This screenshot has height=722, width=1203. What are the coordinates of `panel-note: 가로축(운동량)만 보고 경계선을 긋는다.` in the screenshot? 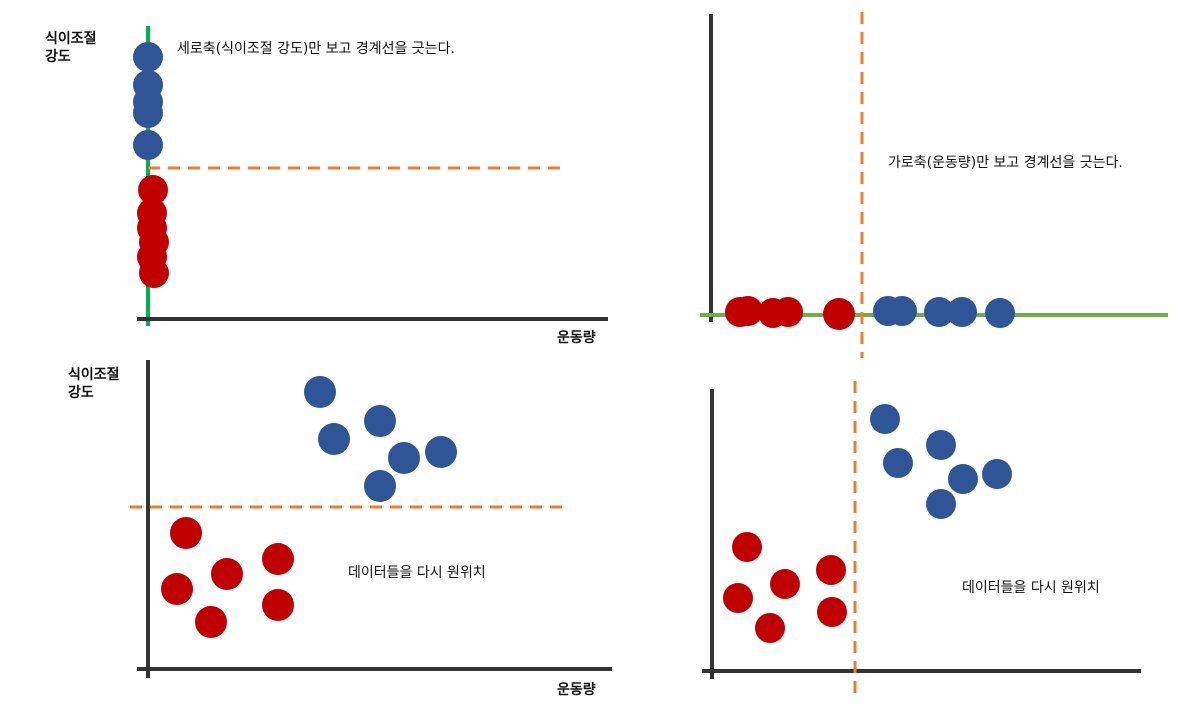 It's located at (1005, 163).